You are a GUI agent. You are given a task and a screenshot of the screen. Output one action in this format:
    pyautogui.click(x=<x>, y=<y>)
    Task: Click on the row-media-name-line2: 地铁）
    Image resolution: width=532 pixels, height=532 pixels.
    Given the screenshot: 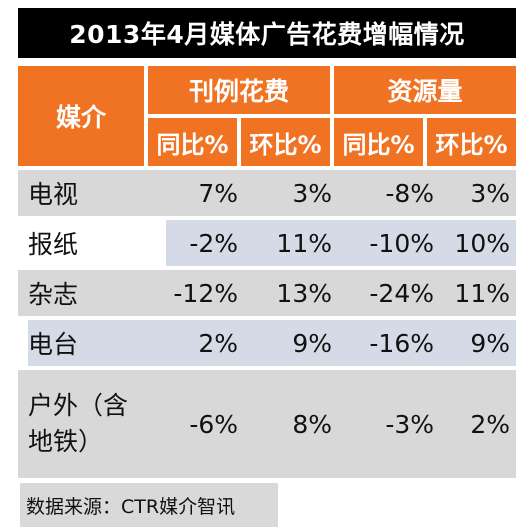 What is the action you would take?
    pyautogui.click(x=66, y=441)
    